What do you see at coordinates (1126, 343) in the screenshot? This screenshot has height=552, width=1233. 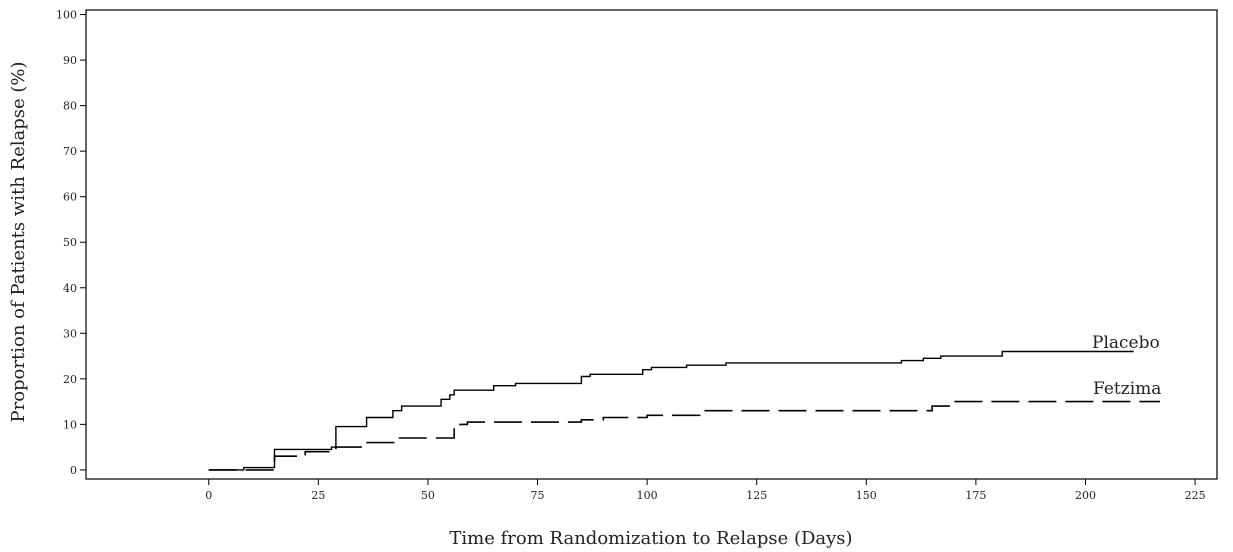 I see `series-label-placebo: Placebo` at bounding box center [1126, 343].